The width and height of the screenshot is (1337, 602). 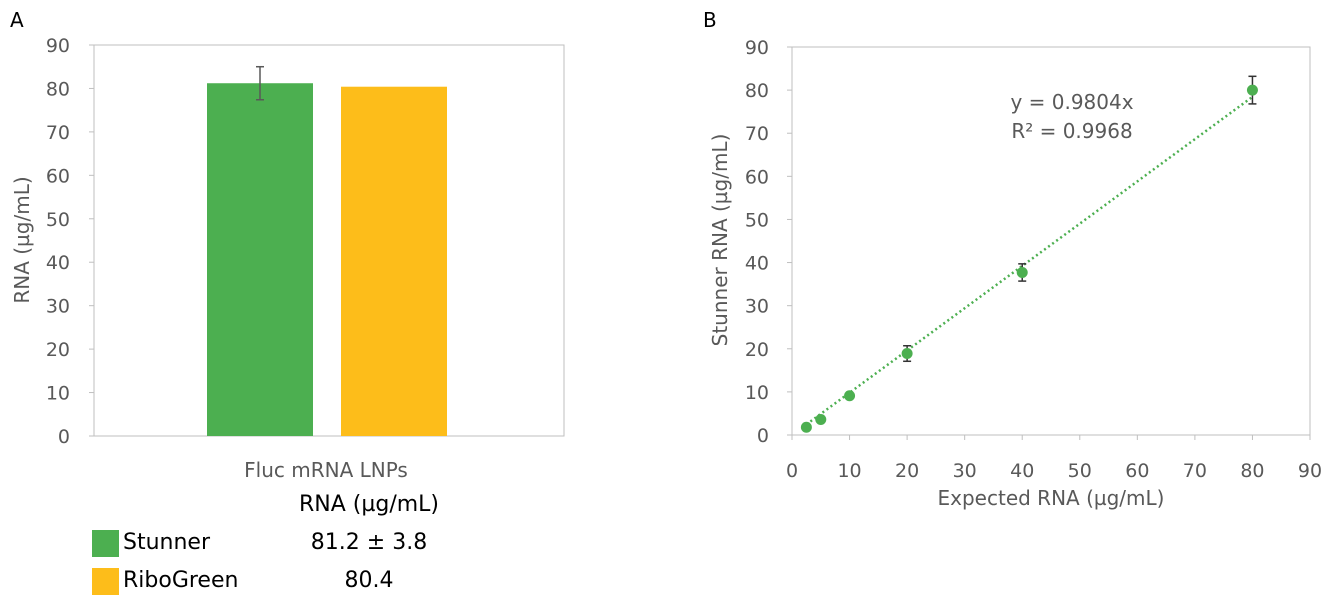 What do you see at coordinates (260, 259) in the screenshot?
I see `bar-stunner` at bounding box center [260, 259].